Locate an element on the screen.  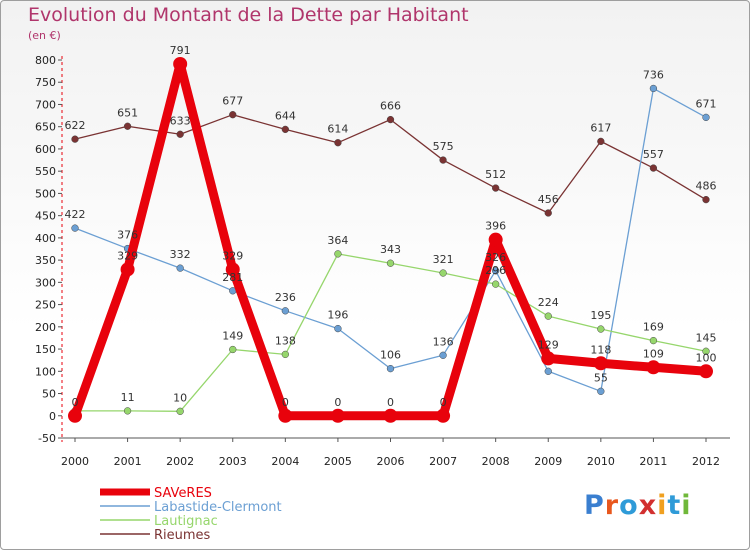
data-label: 100 is located at coordinates (706, 357).